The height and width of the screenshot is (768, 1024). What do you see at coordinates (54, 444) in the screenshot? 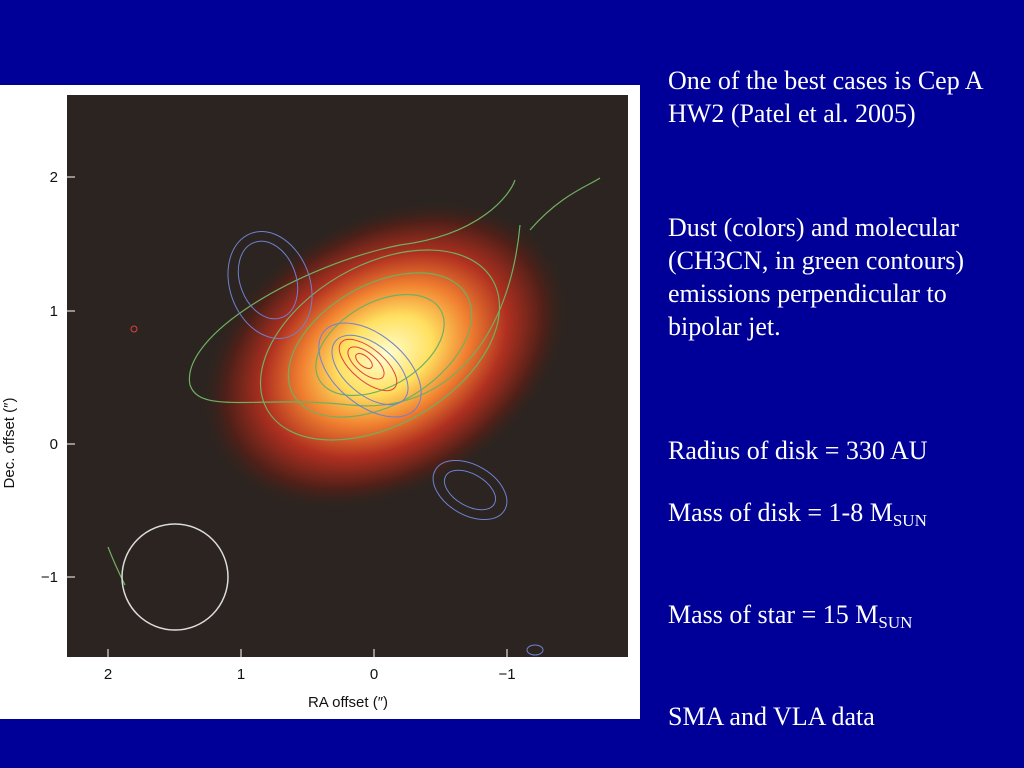
I see `y-tick-label: 0` at bounding box center [54, 444].